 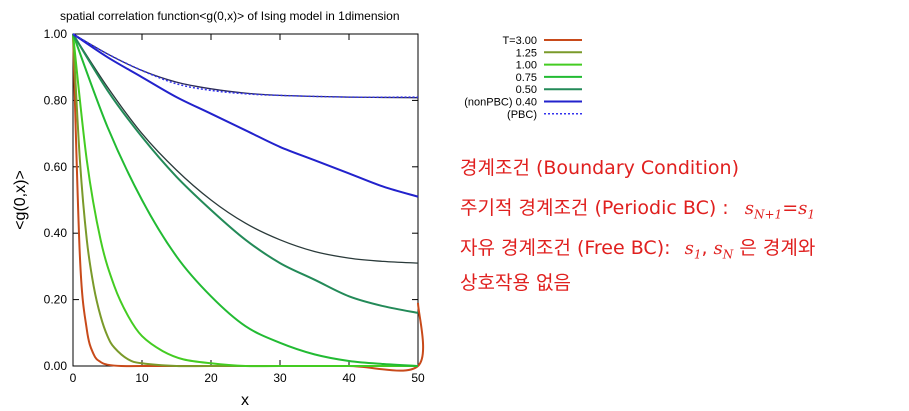 I want to click on series-line, so click(x=245, y=65).